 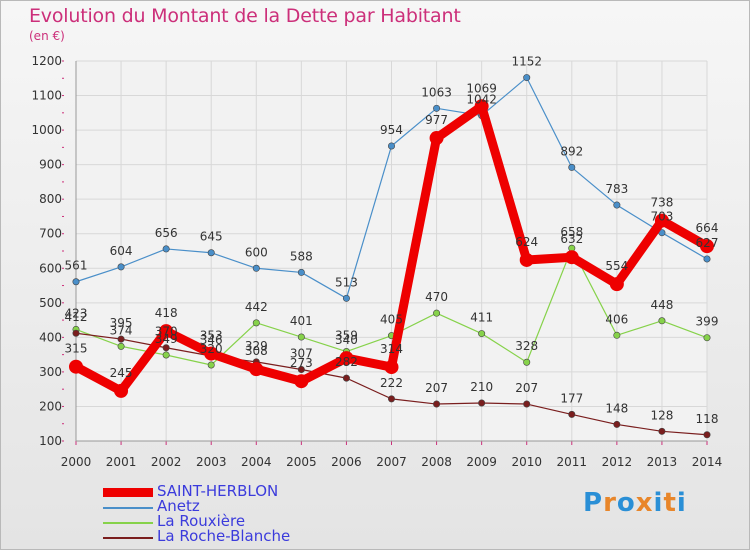 What do you see at coordinates (50, 234) in the screenshot?
I see `y-tick-label: 700` at bounding box center [50, 234].